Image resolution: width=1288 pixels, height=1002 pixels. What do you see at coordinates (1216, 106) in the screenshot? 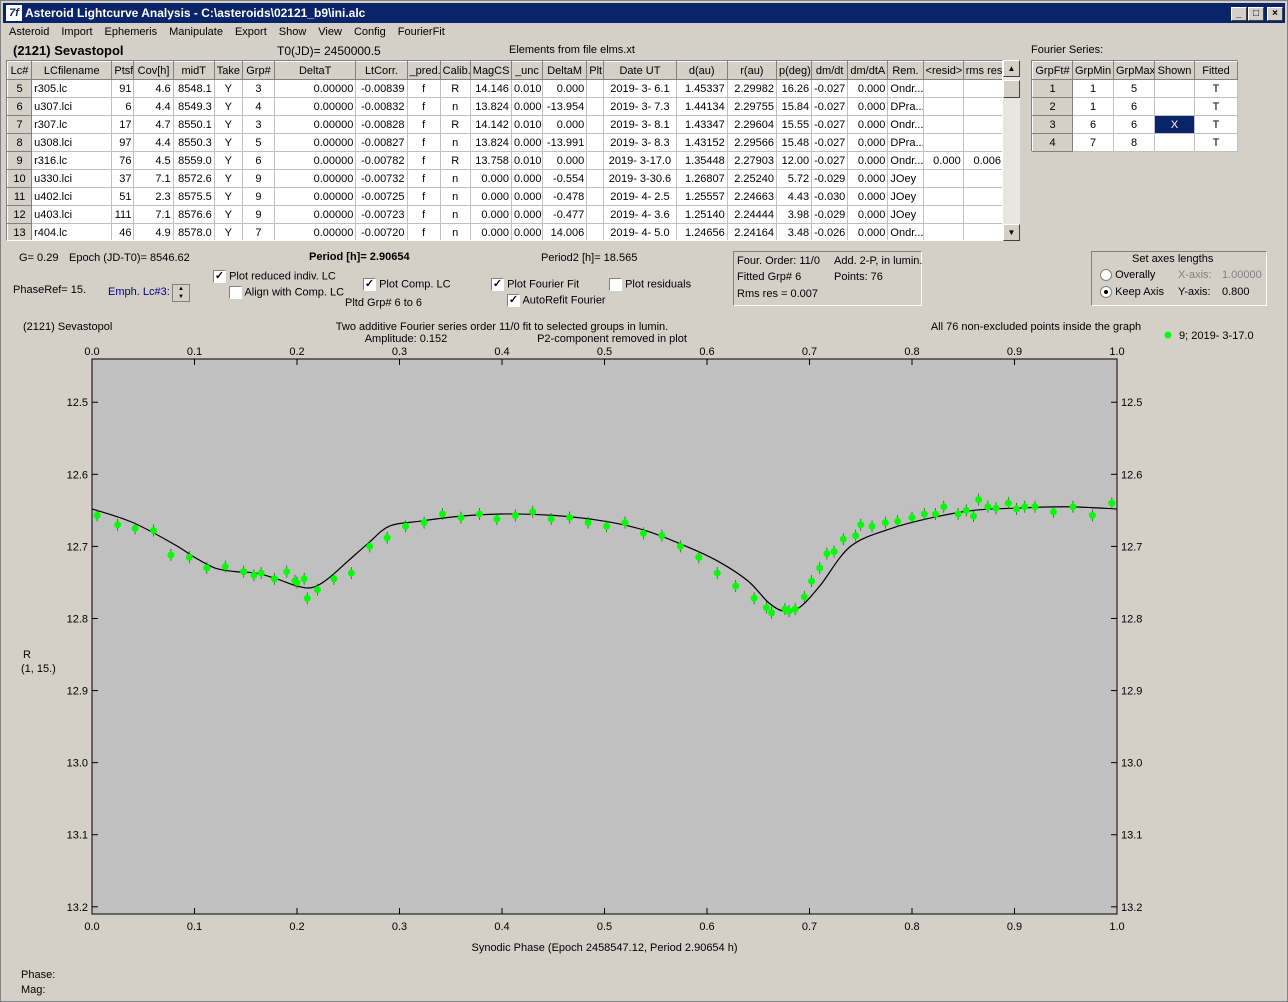
I see `fourier-cell: T` at bounding box center [1216, 106].